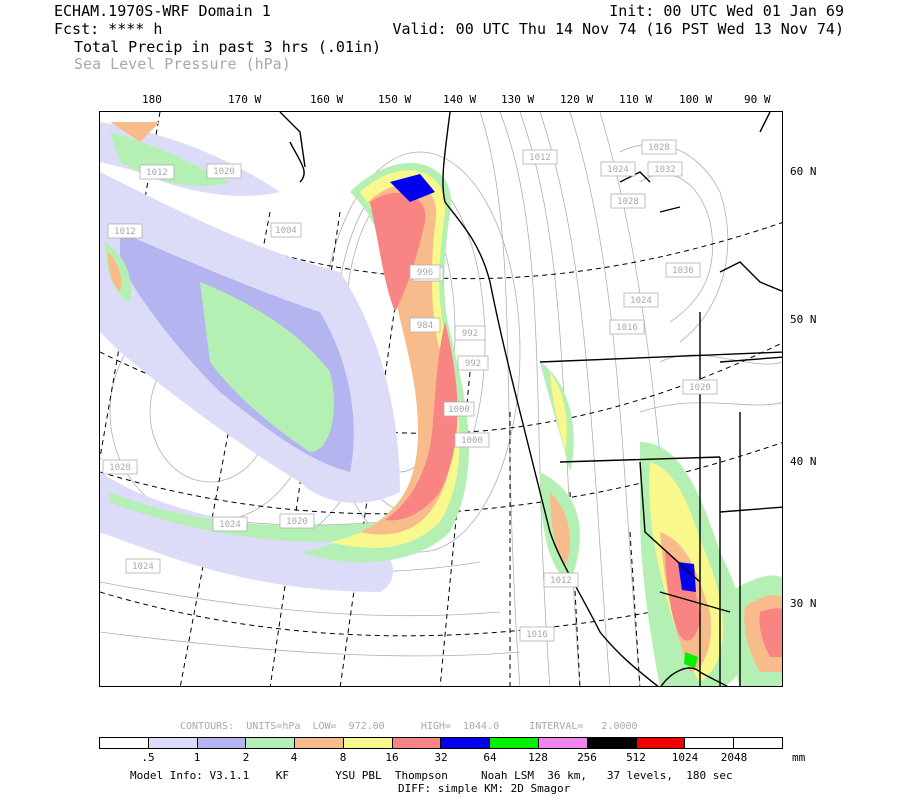  What do you see at coordinates (441, 757) in the screenshot?
I see `colorbar-tick: 32` at bounding box center [441, 757].